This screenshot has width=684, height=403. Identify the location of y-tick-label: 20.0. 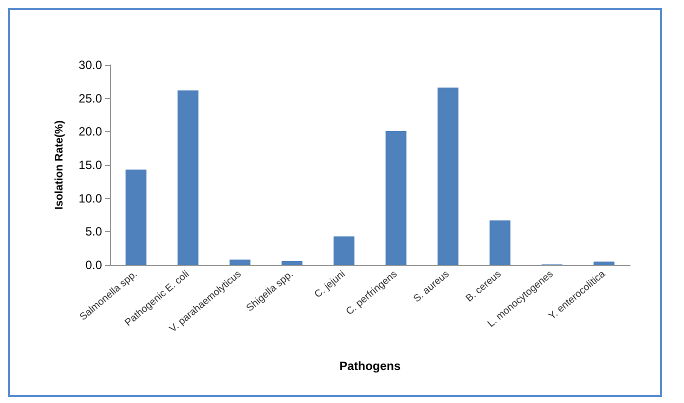
(90, 131).